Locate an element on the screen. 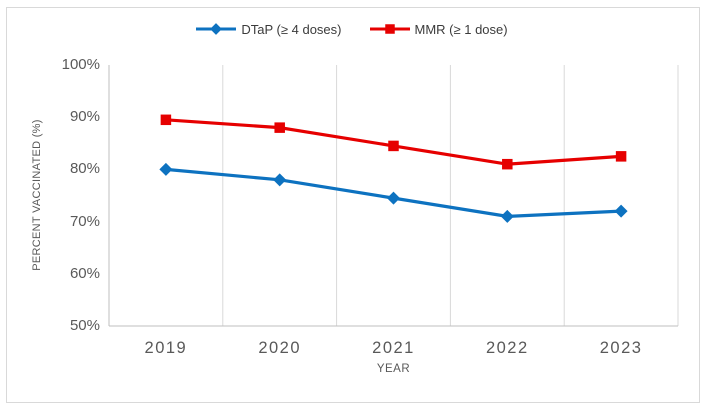  mmr-line-square-icon is located at coordinates (389, 29).